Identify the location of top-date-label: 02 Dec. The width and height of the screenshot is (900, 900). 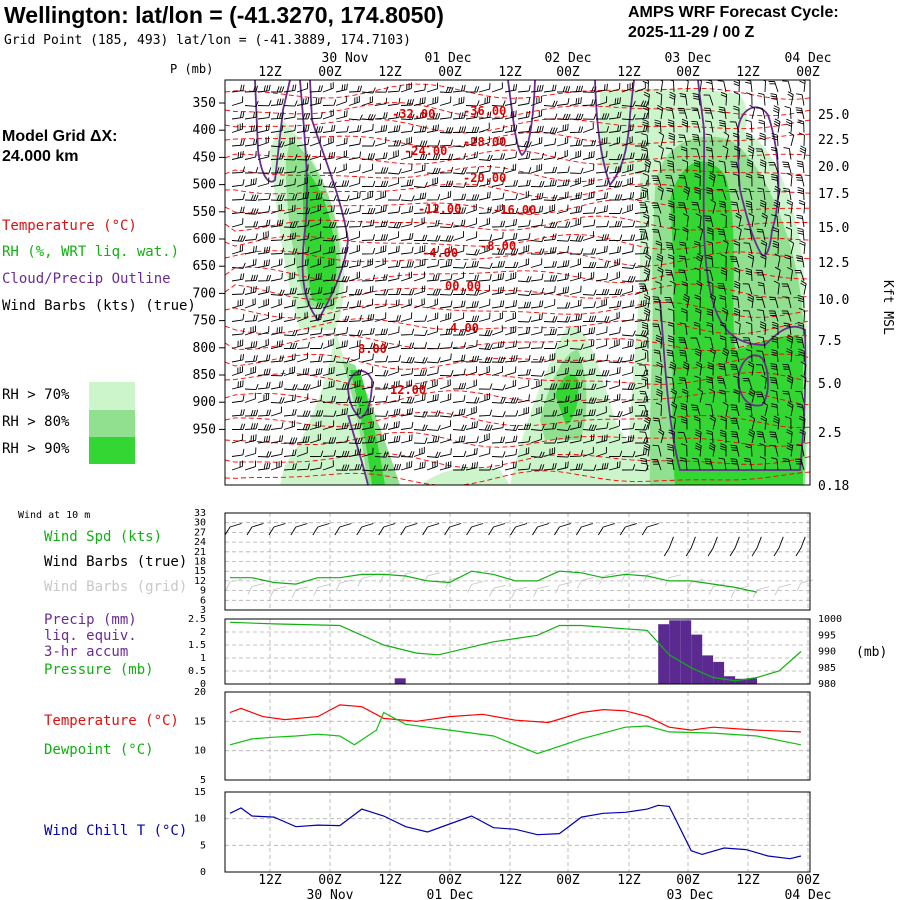
(568, 58).